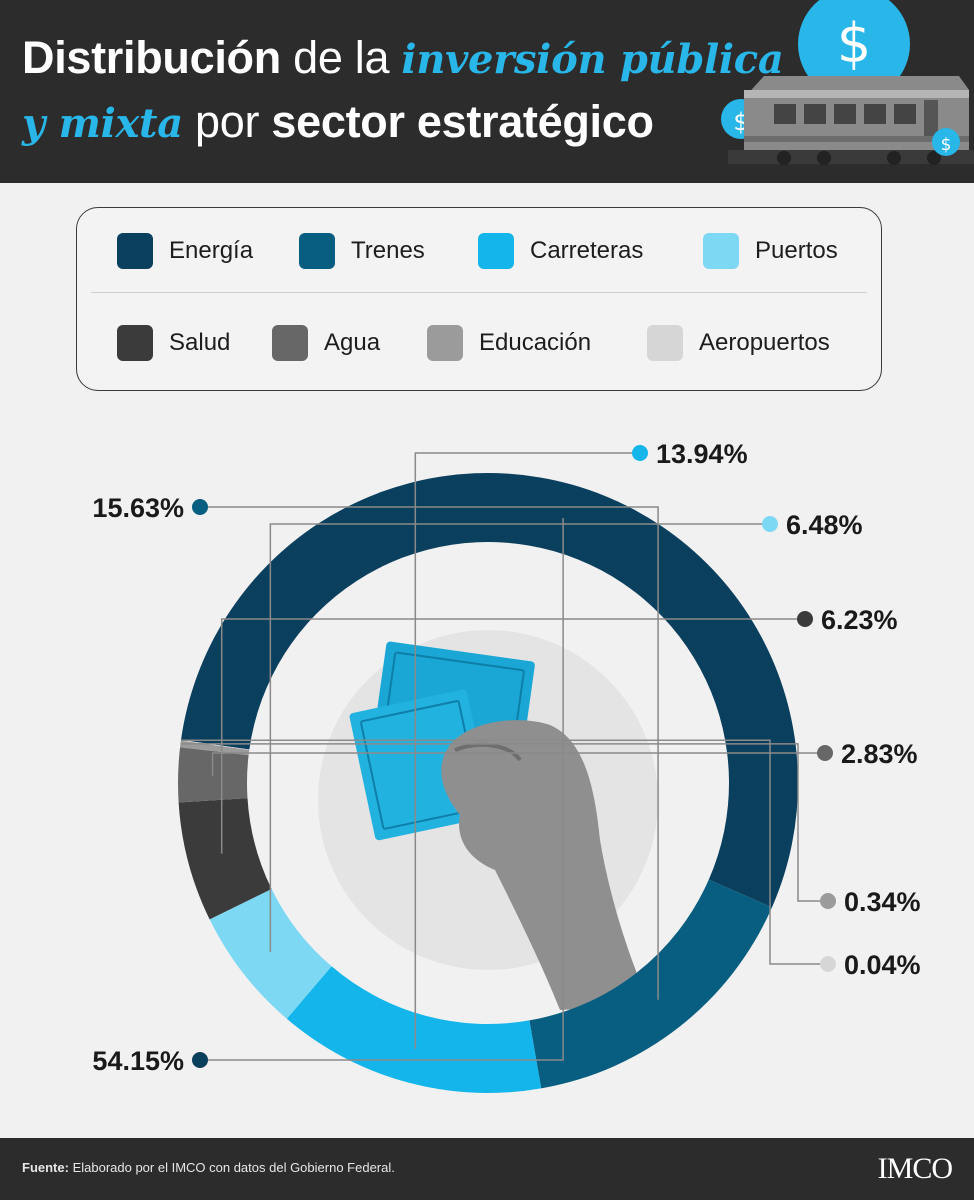 Image resolution: width=974 pixels, height=1200 pixels. I want to click on donut-slice-salud, so click(225, 859).